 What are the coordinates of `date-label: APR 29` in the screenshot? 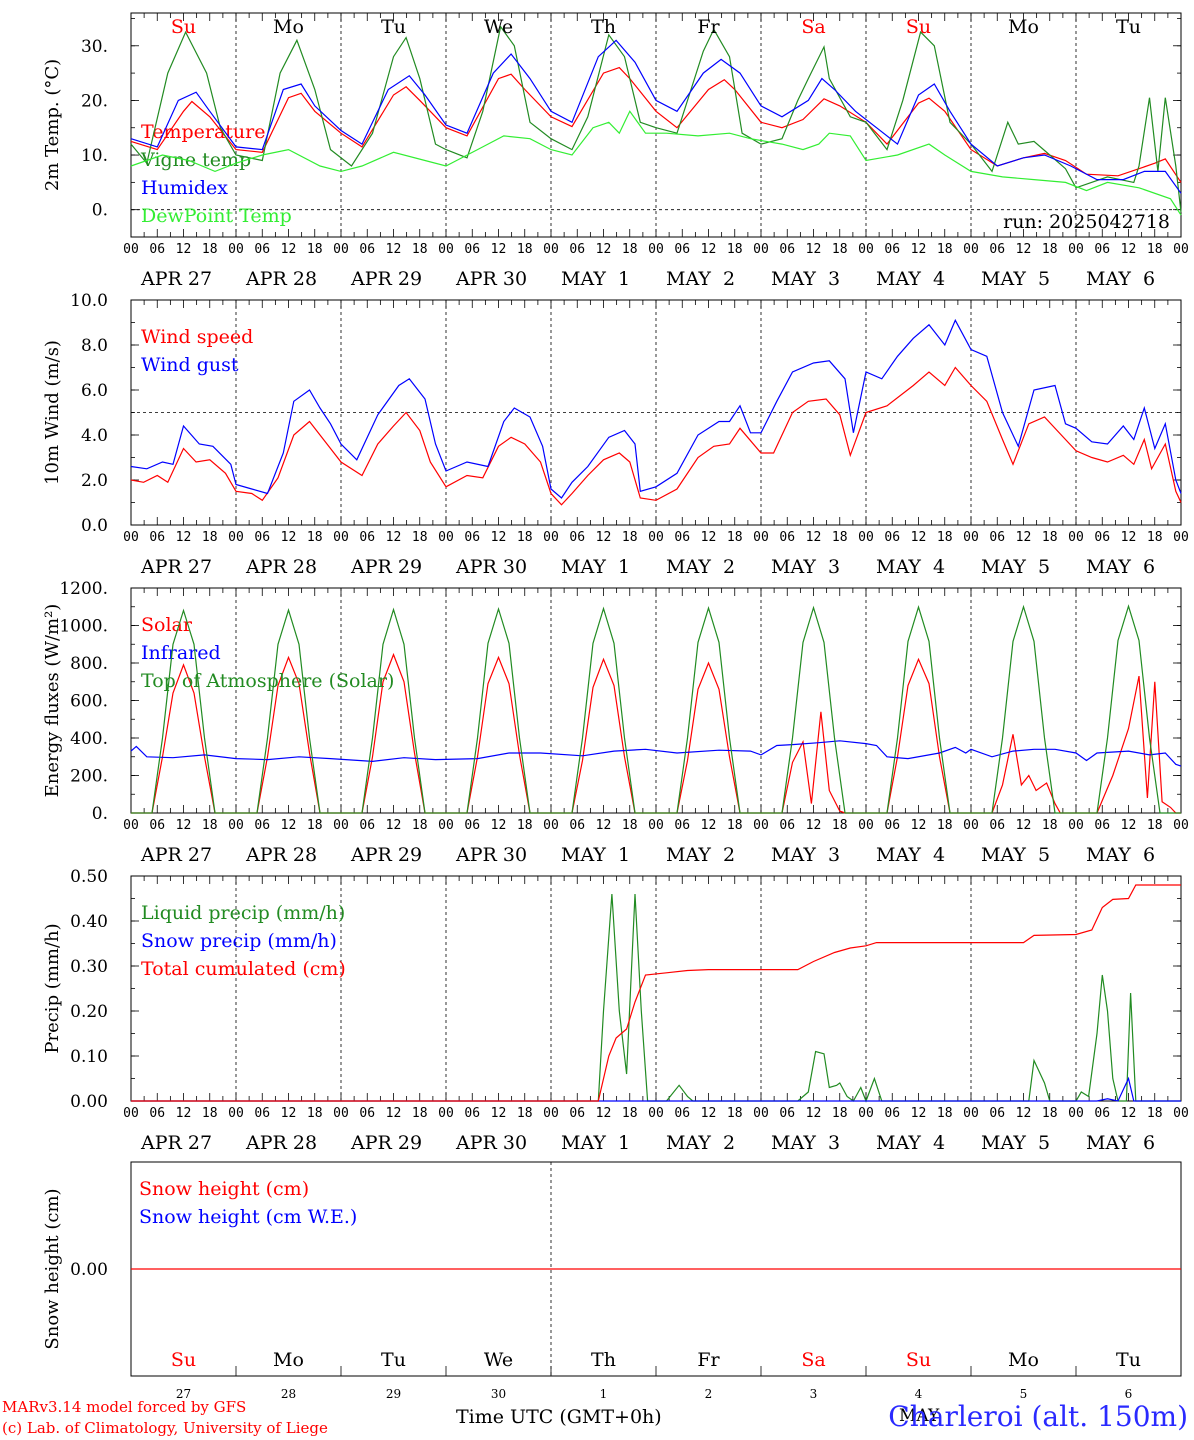 It's located at (386, 279).